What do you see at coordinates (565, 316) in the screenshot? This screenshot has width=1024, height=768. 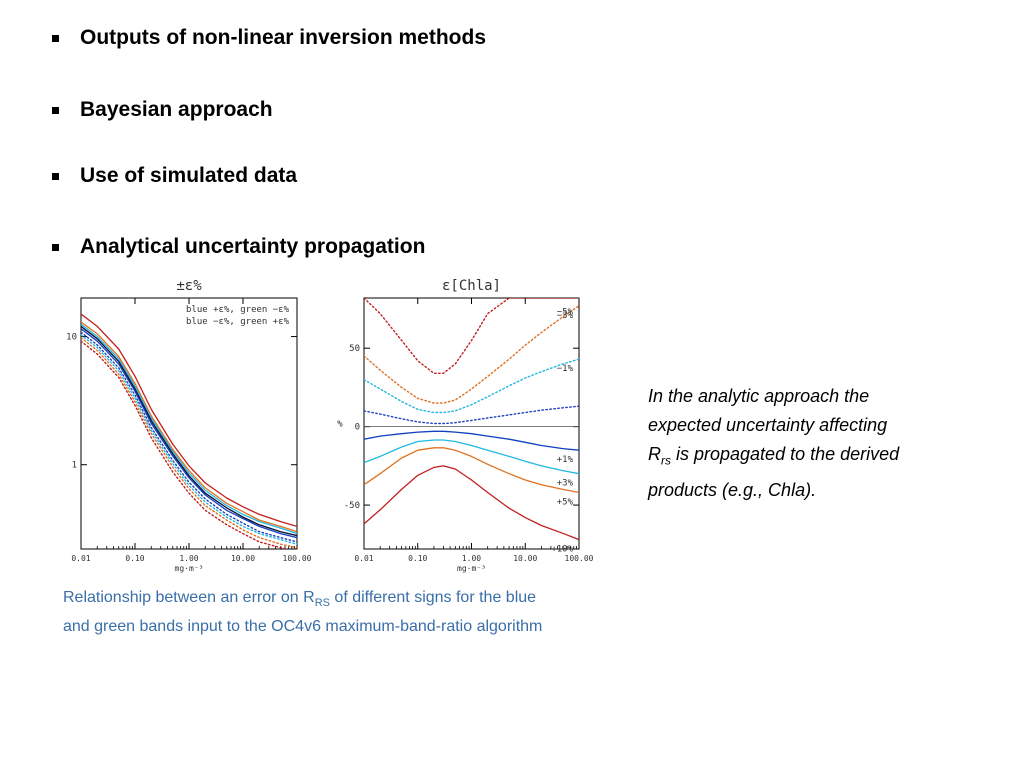 I see `series-label: −3%` at bounding box center [565, 316].